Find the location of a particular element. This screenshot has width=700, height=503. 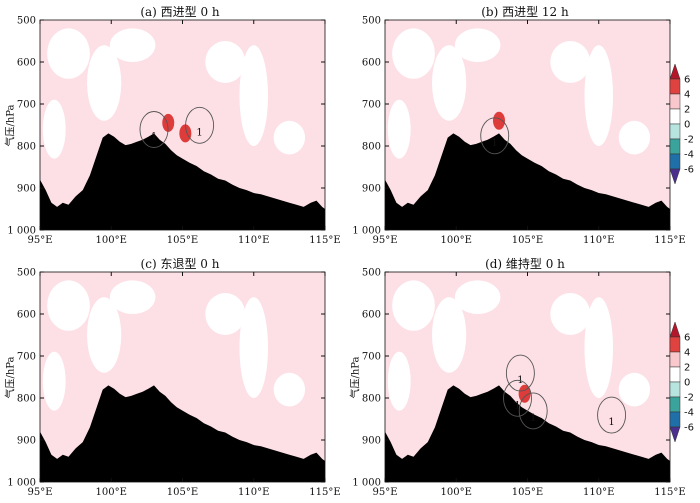

panel-d-ylabel: 气压/hPa is located at coordinates (356, 377).